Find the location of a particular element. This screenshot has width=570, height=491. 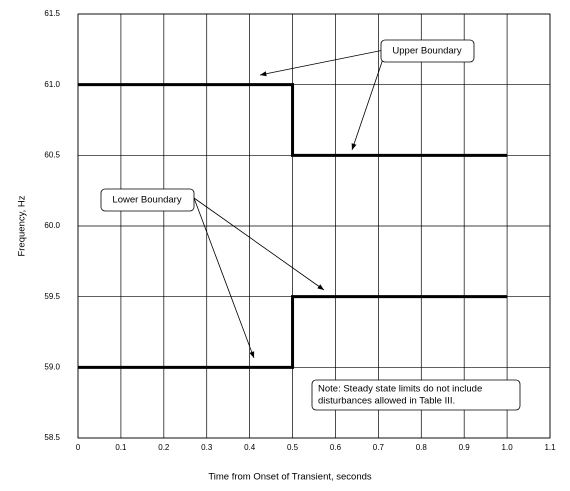

x-tick-label: 1.1 is located at coordinates (550, 447).